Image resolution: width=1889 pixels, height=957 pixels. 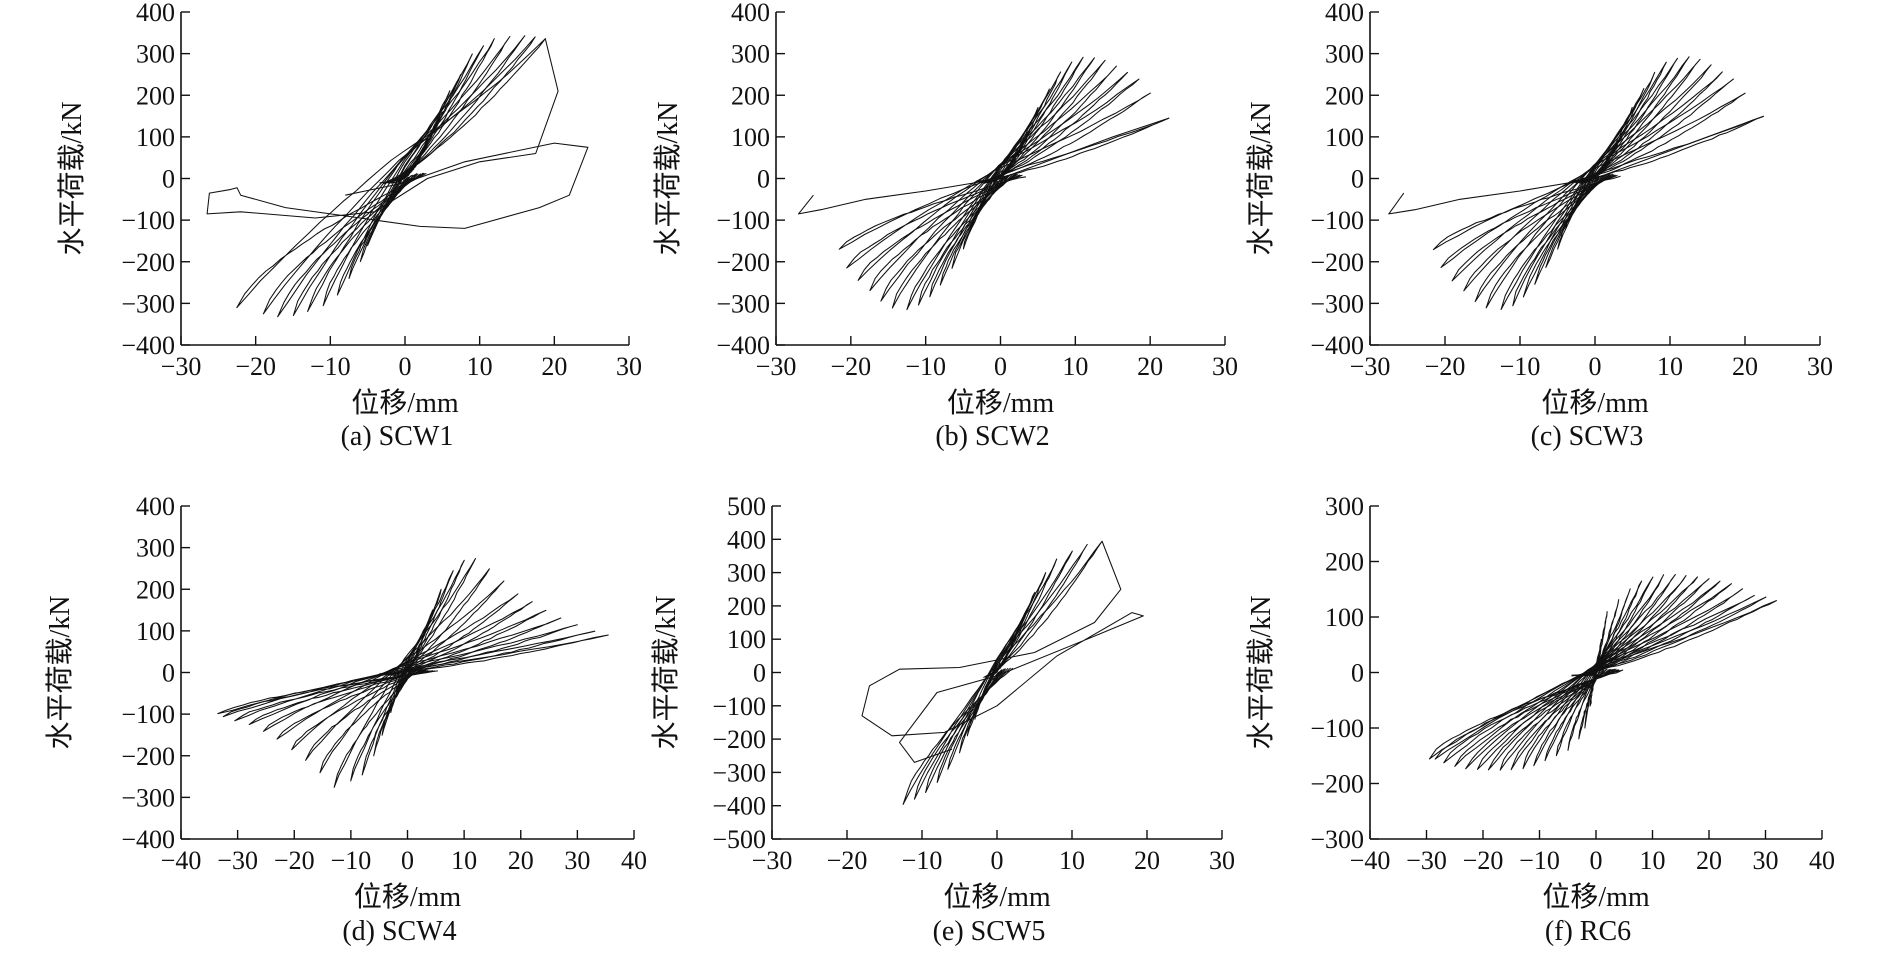 What do you see at coordinates (992, 436) in the screenshot?
I see `panel-caption: (b) SCW2` at bounding box center [992, 436].